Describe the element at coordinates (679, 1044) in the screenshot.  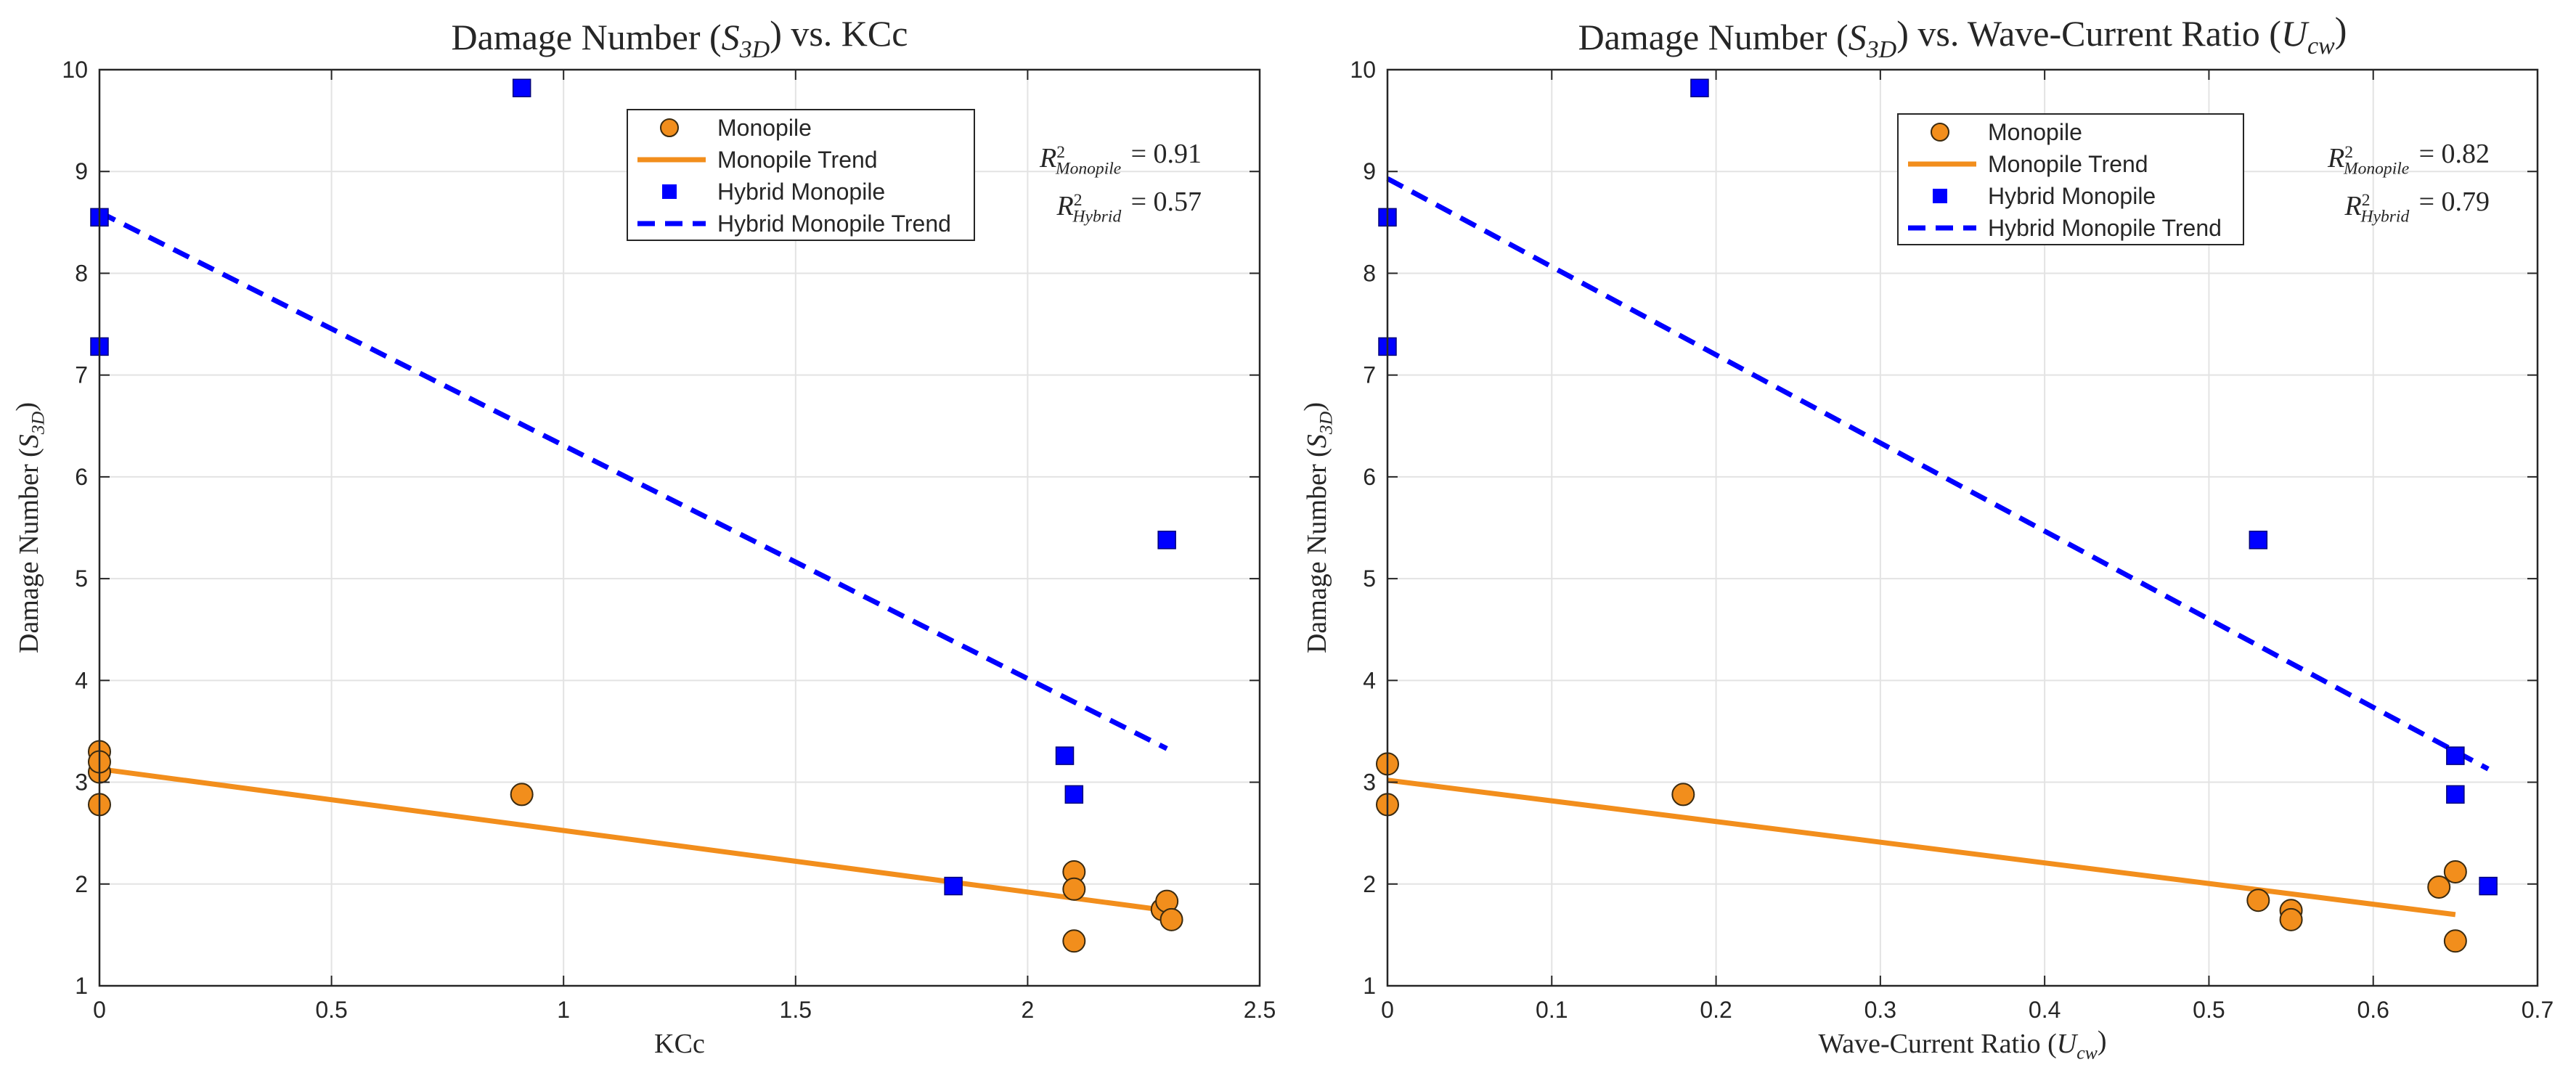
I see `x-axis-label: KCc` at that location.